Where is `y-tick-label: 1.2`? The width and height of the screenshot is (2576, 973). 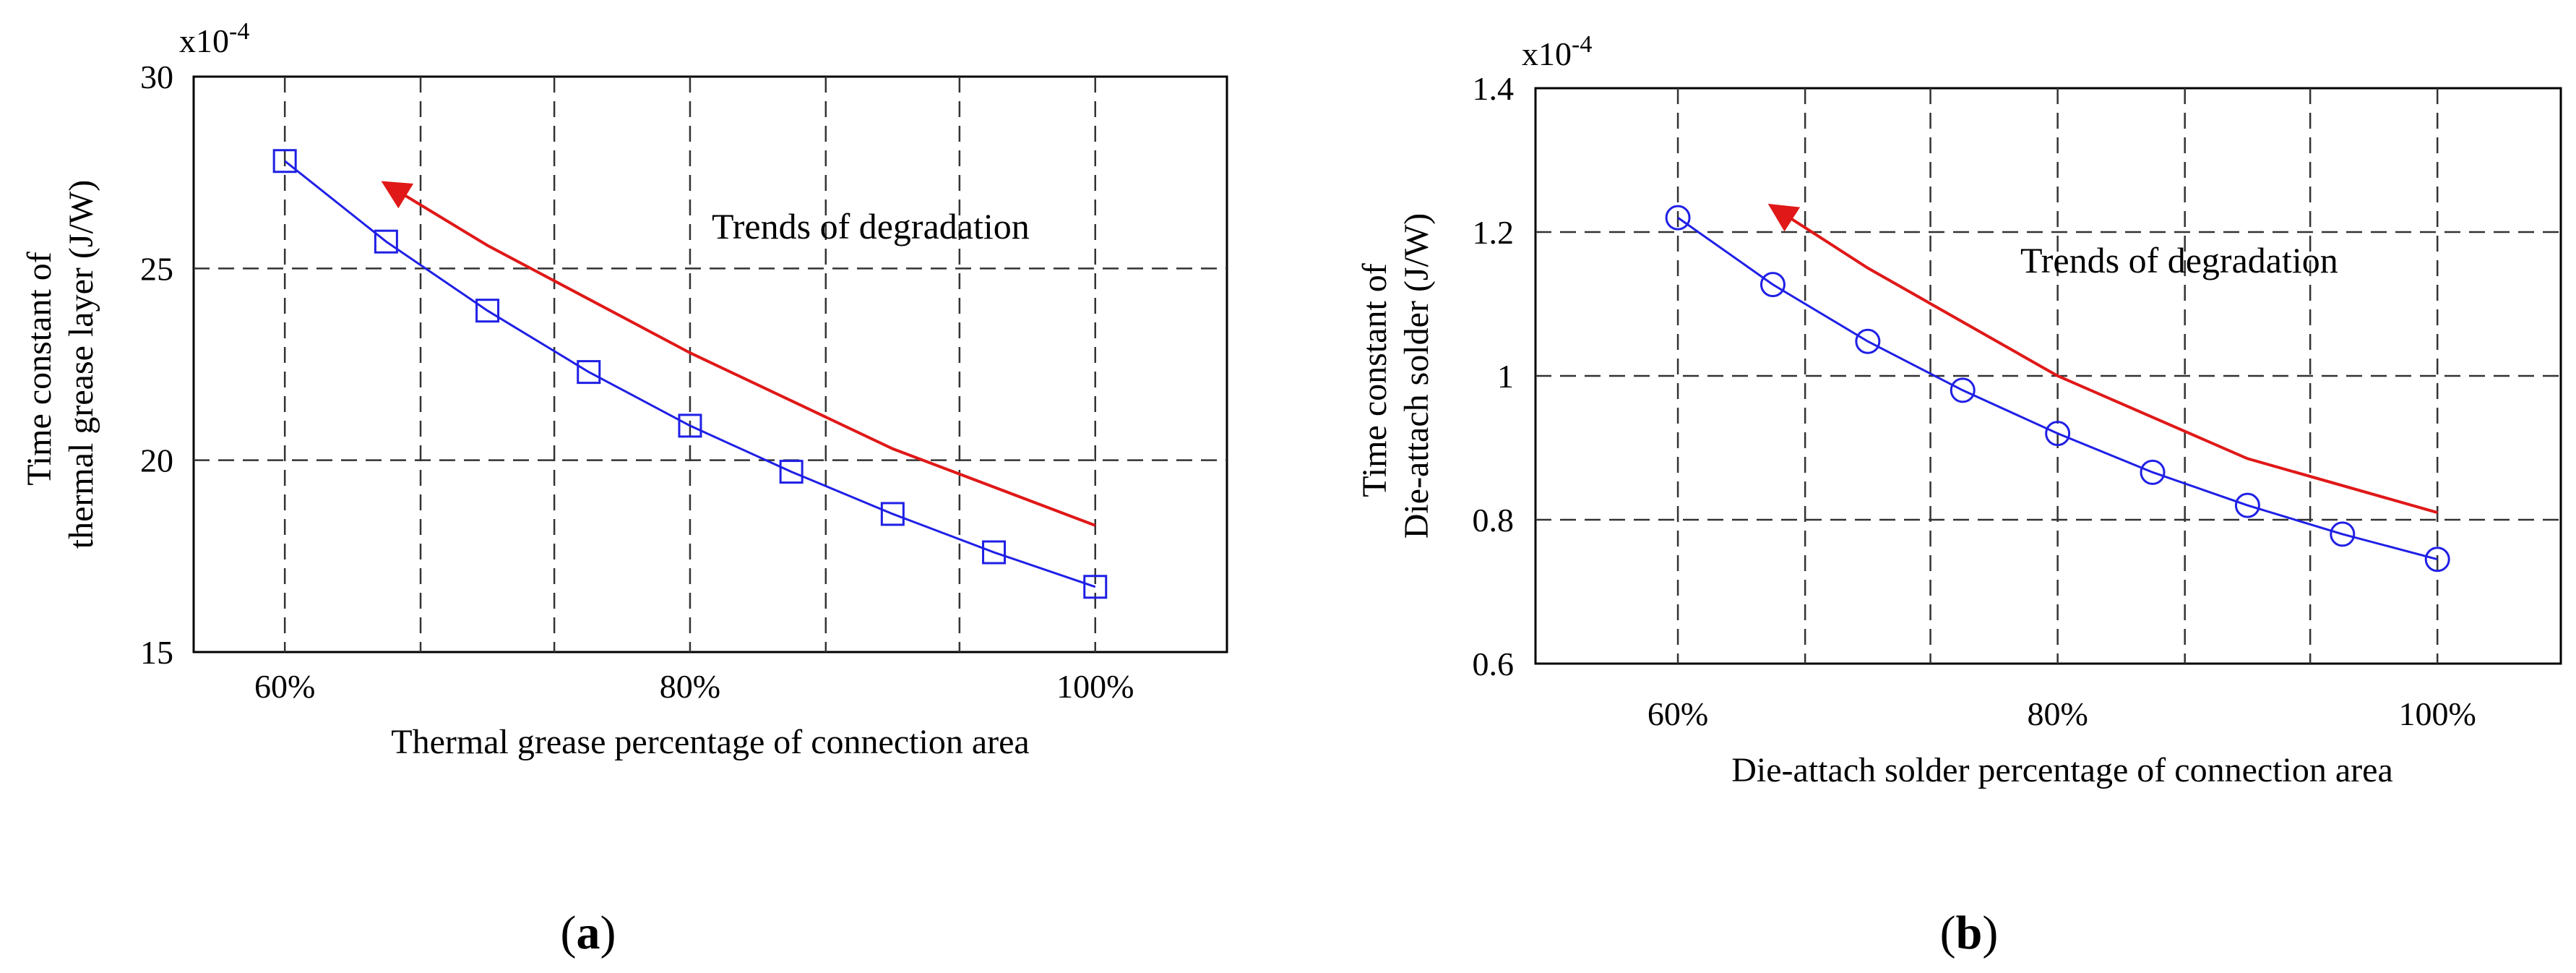
y-tick-label: 1.2 is located at coordinates (1494, 232).